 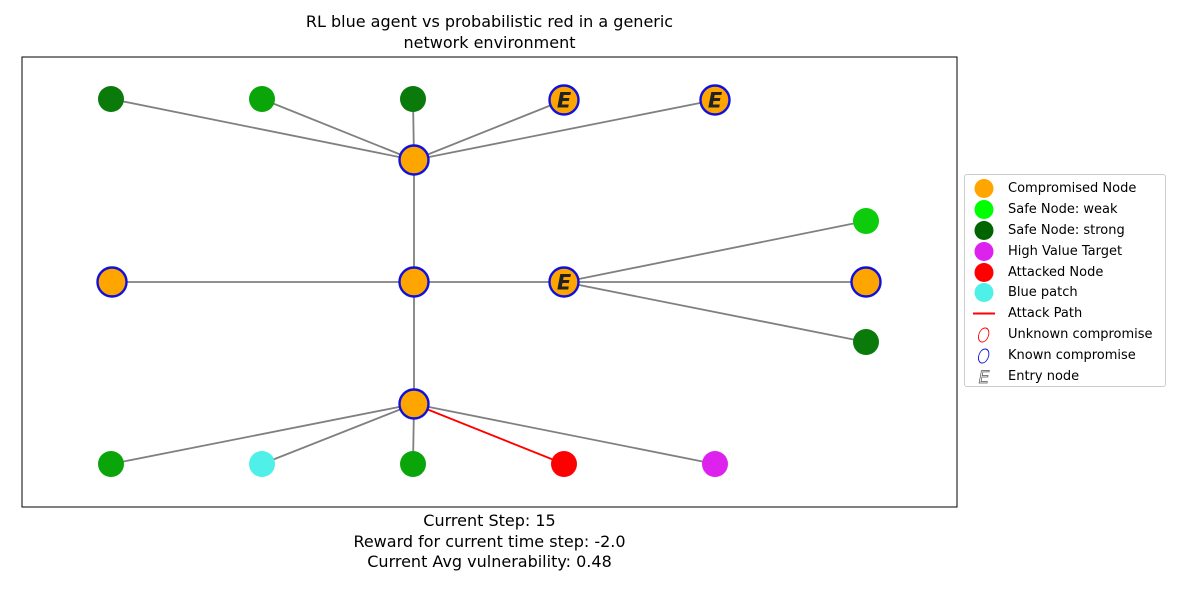 I want to click on edge-n8-n9, so click(x=715, y=251).